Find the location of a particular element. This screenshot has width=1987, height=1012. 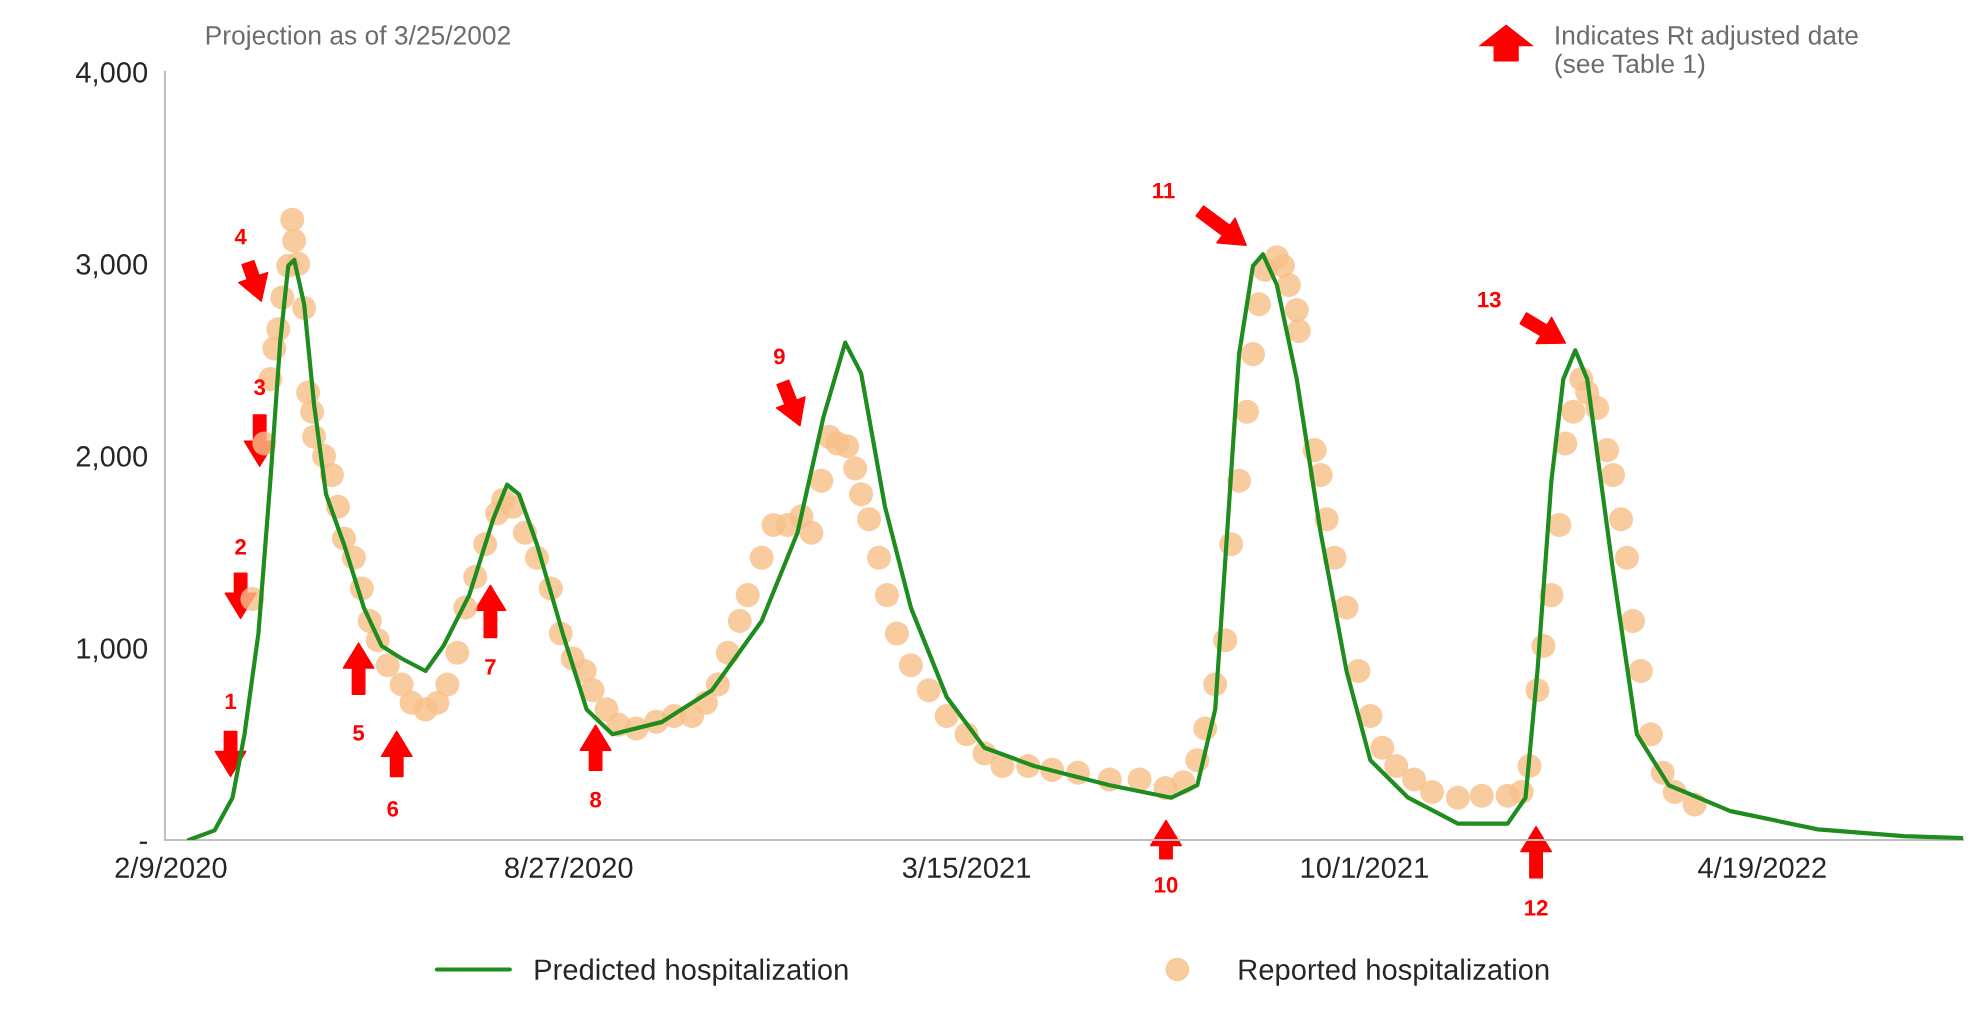

x-tick-label: 4/19/2022 is located at coordinates (1762, 867).